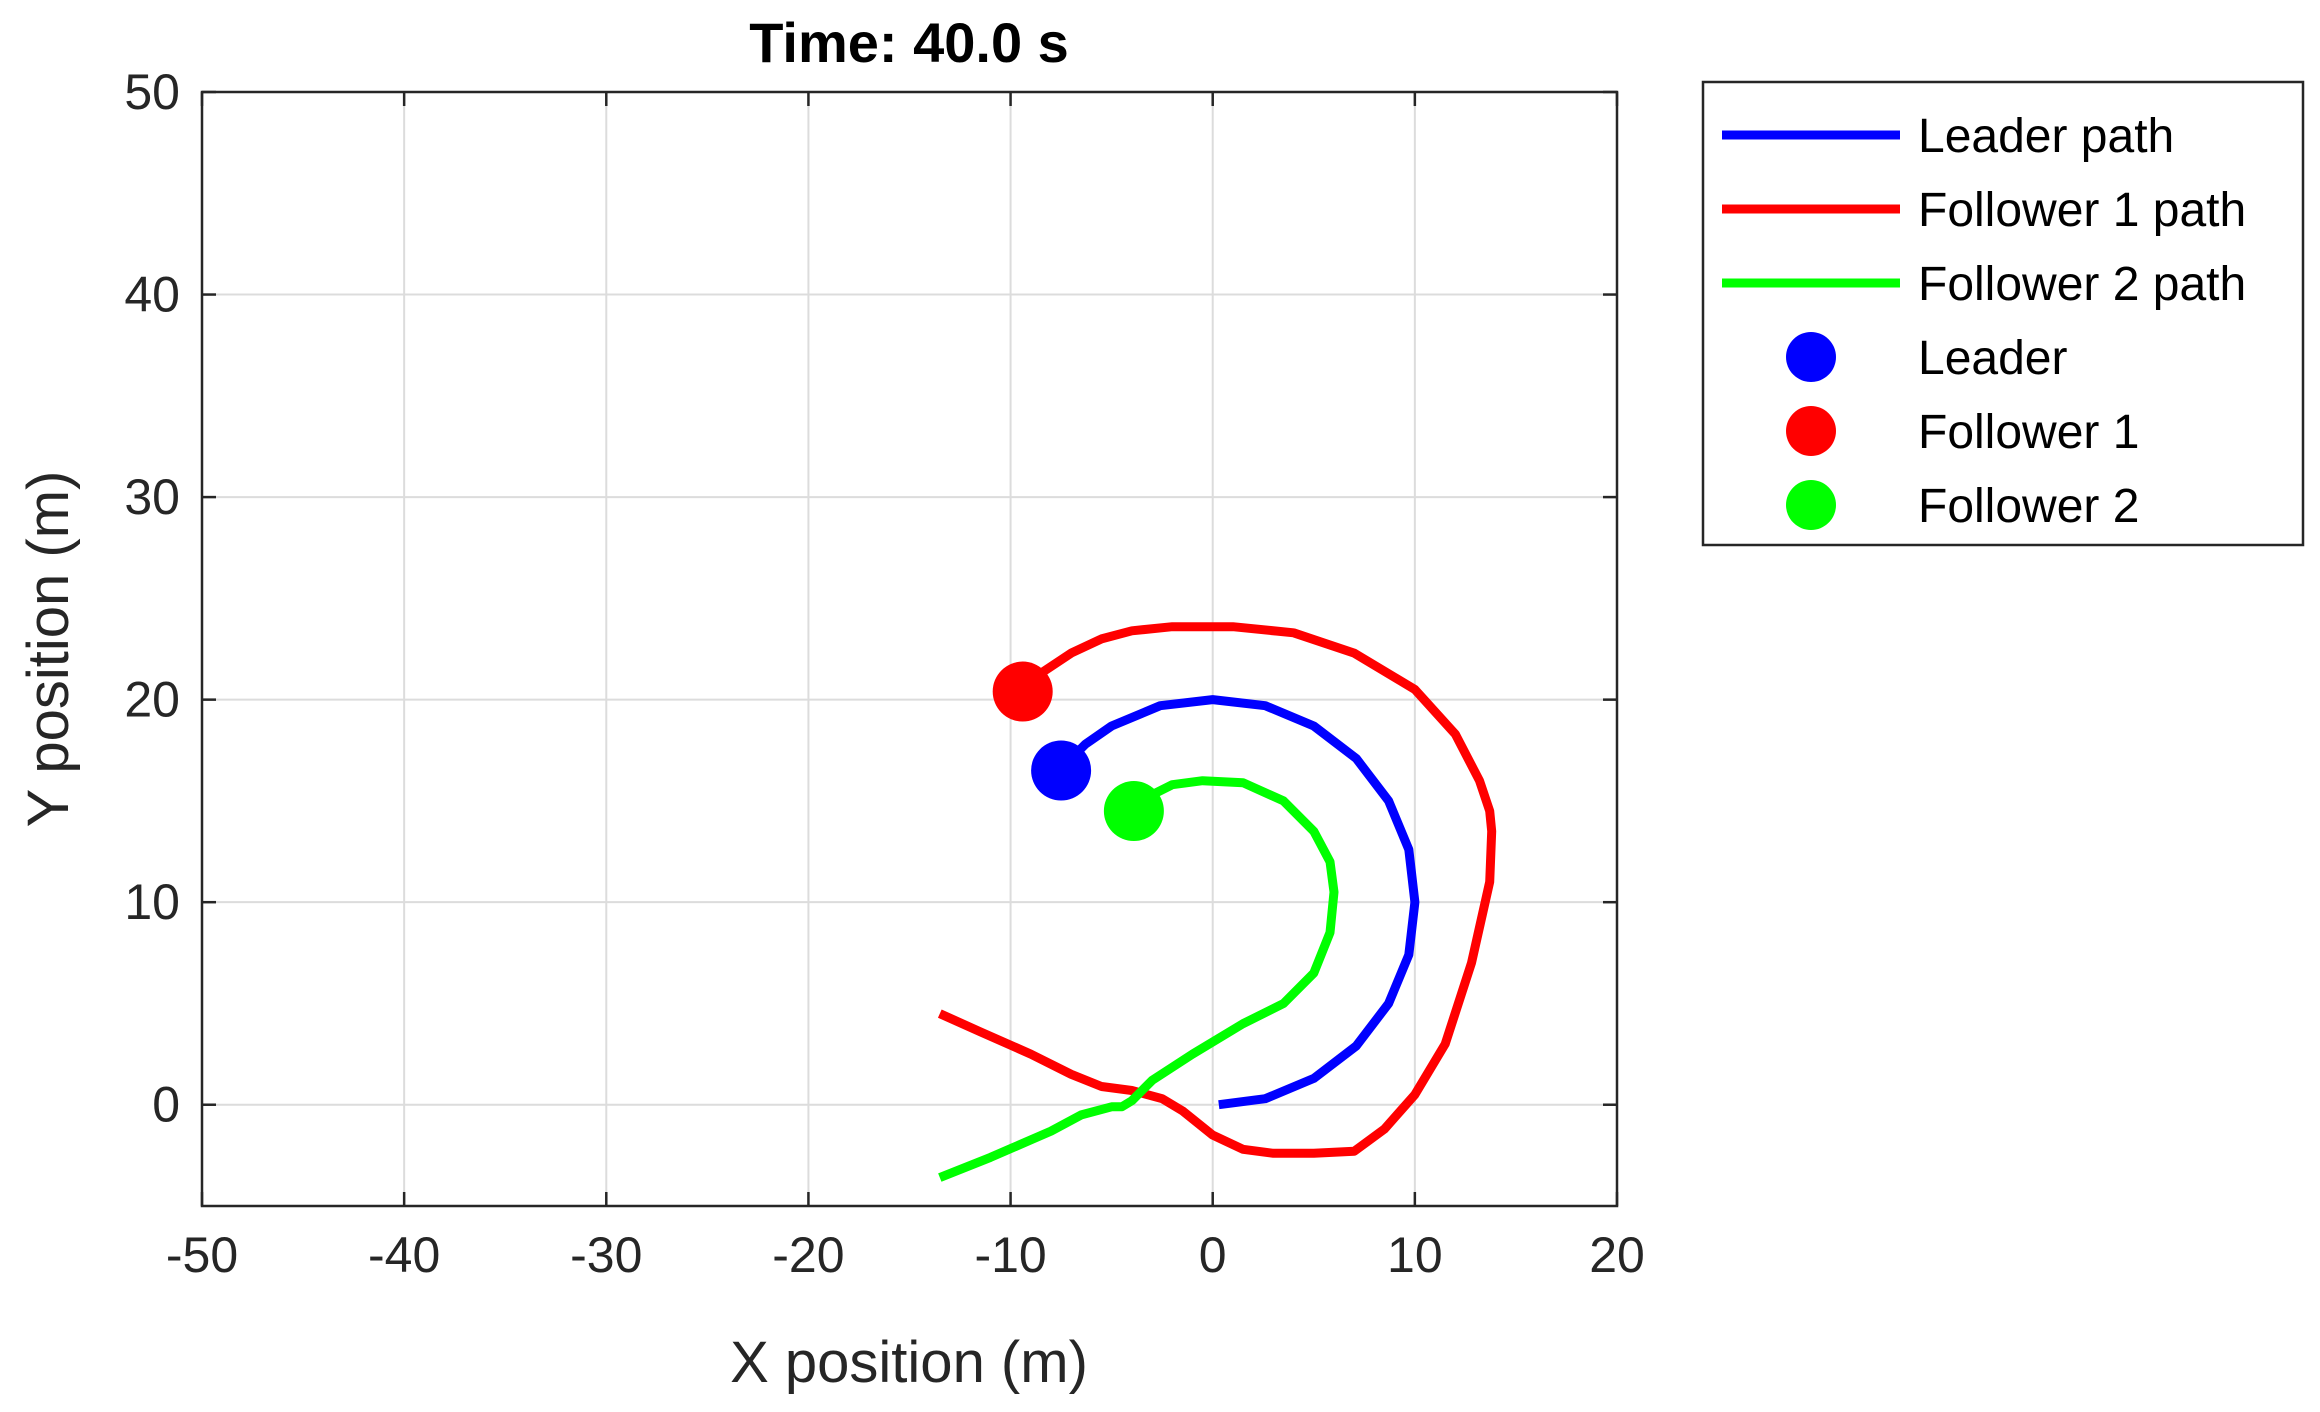 Image resolution: width=2320 pixels, height=1412 pixels. Describe the element at coordinates (2082, 210) in the screenshot. I see `legend-label: Follower 1 path` at that location.